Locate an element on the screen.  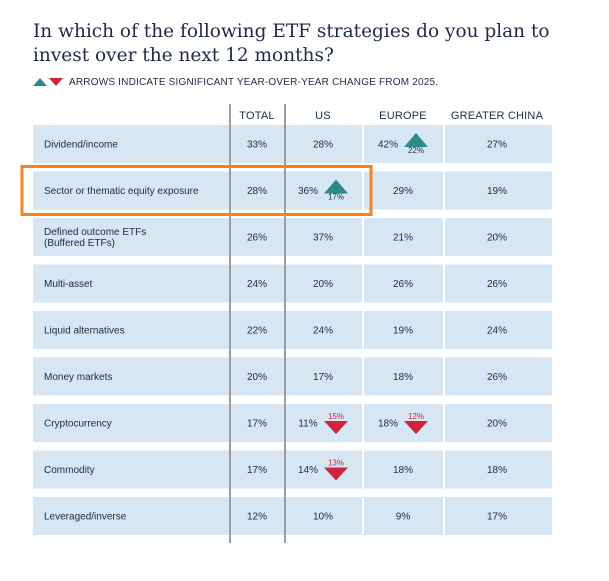
column-header: GREATER CHINA is located at coordinates (497, 116).